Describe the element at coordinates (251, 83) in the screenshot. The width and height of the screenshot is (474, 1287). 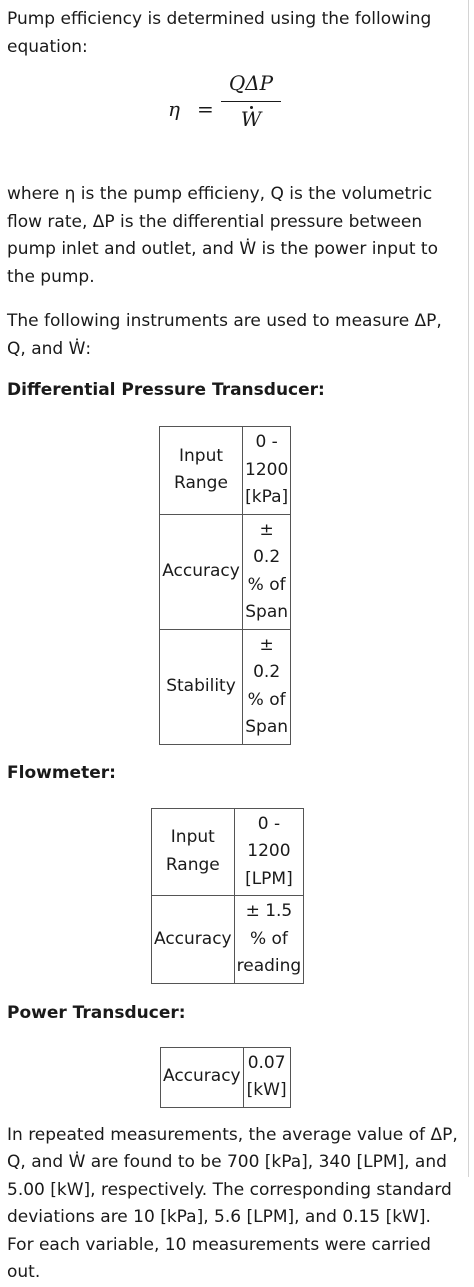
I see `equation-numerator: QΔP` at that location.